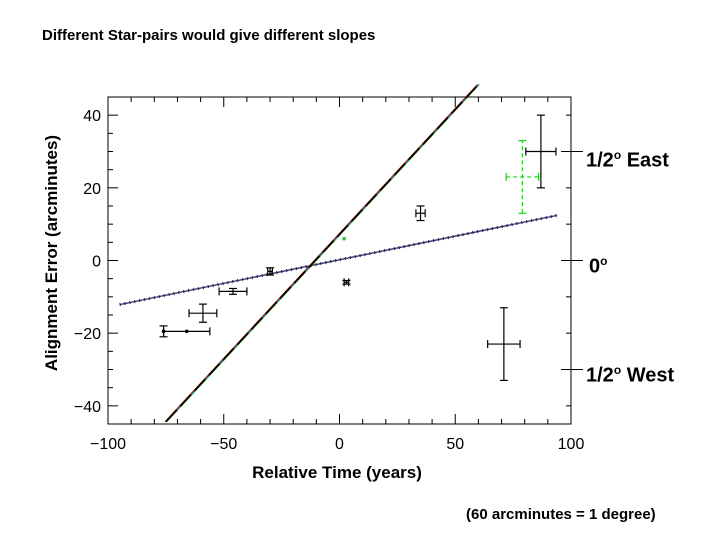 Image resolution: width=720 pixels, height=540 pixels. What do you see at coordinates (339, 444) in the screenshot?
I see `x-tick-label: 0` at bounding box center [339, 444].